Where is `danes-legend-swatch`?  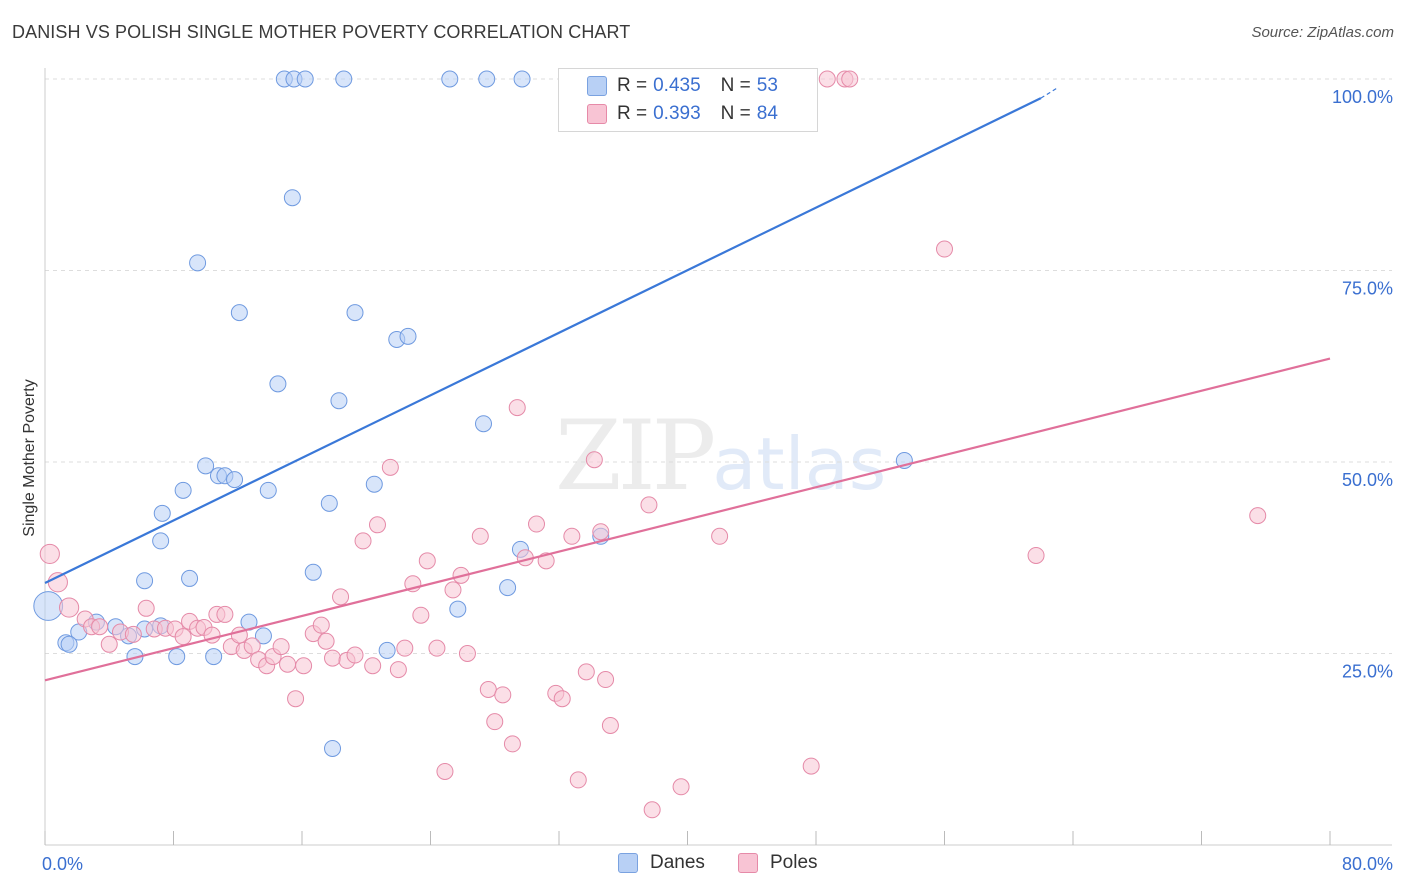
danes-legend-swatch is located at coordinates (628, 863).